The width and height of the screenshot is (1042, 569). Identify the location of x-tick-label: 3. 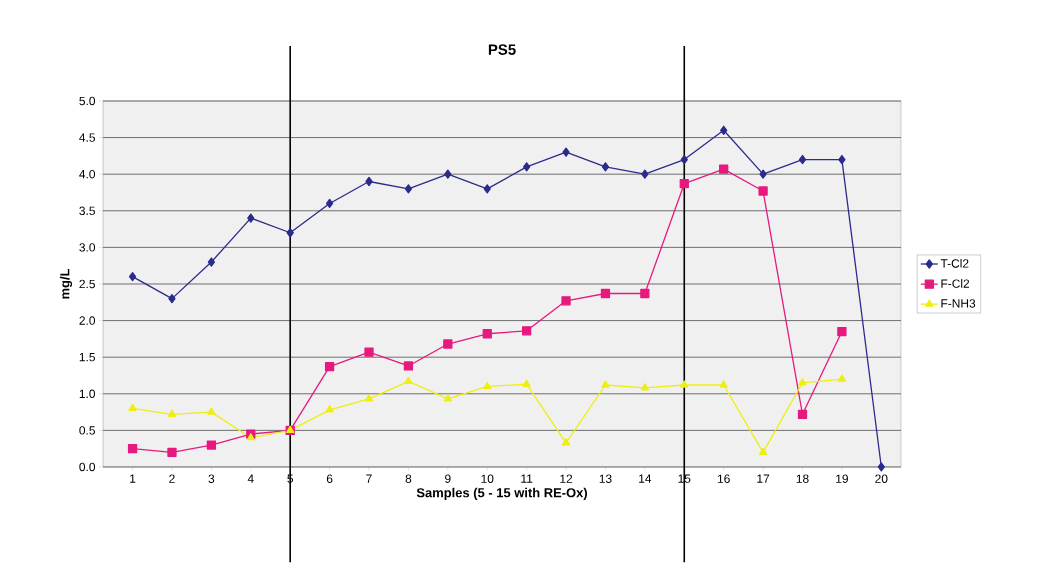
(211, 478).